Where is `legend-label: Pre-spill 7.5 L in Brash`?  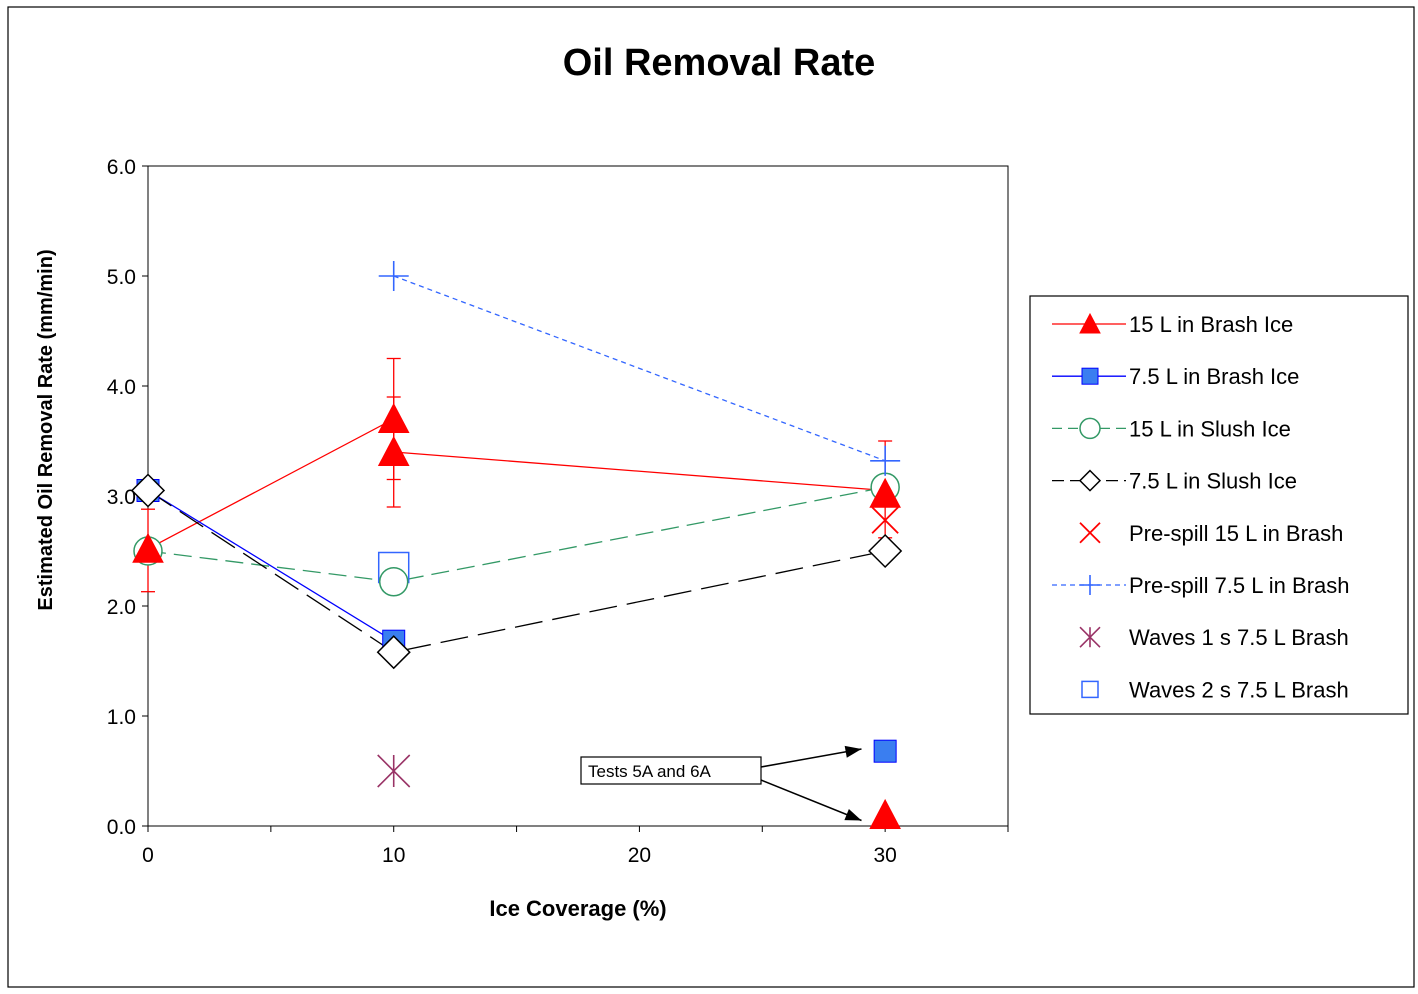 legend-label: Pre-spill 7.5 L in Brash is located at coordinates (1239, 585).